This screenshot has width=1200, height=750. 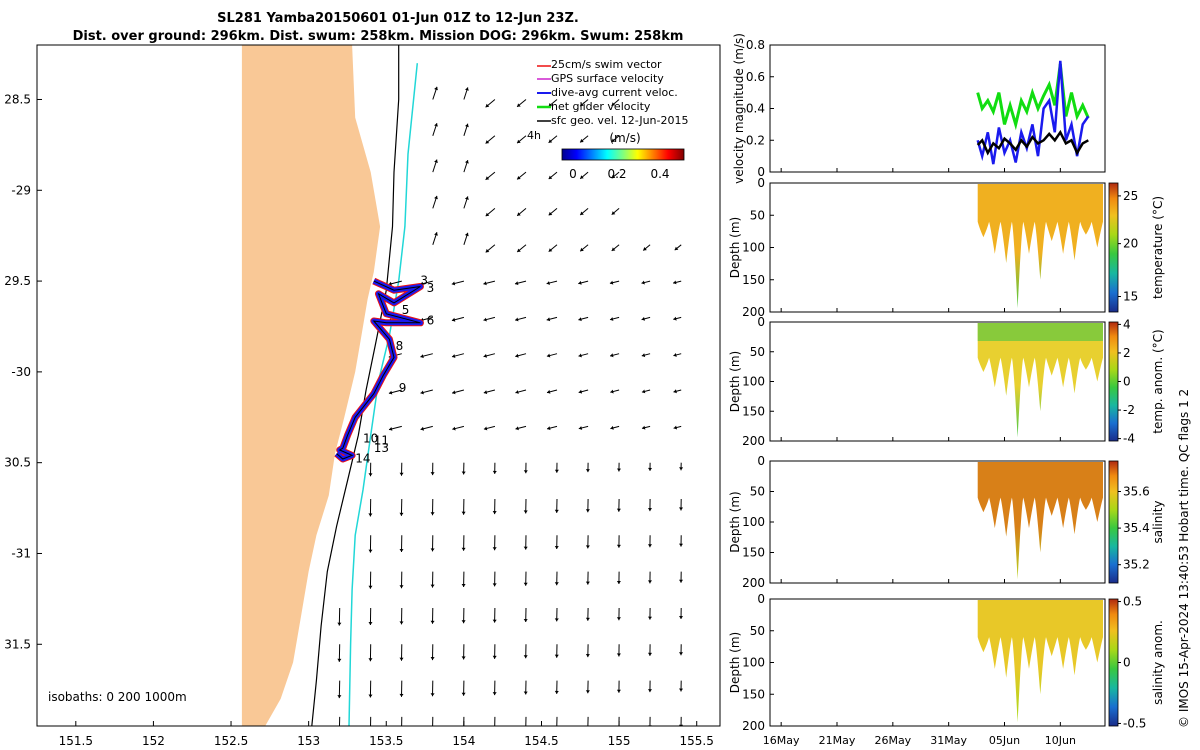 What do you see at coordinates (755, 109) in the screenshot?
I see `vel-ytick-2: 0.4` at bounding box center [755, 109].